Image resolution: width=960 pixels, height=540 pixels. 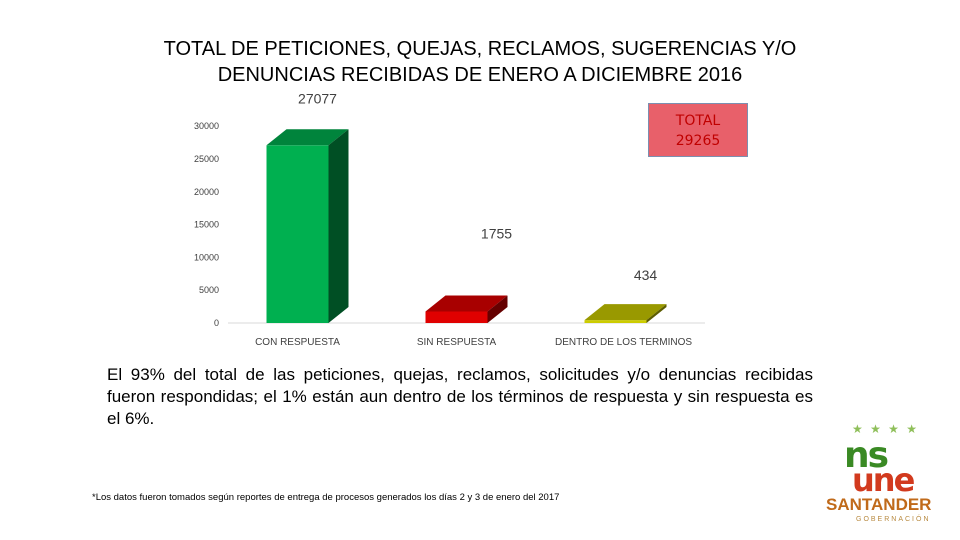 What do you see at coordinates (886, 429) in the screenshot?
I see `logo-stars-icon: ★ ★ ★ ★` at bounding box center [886, 429].